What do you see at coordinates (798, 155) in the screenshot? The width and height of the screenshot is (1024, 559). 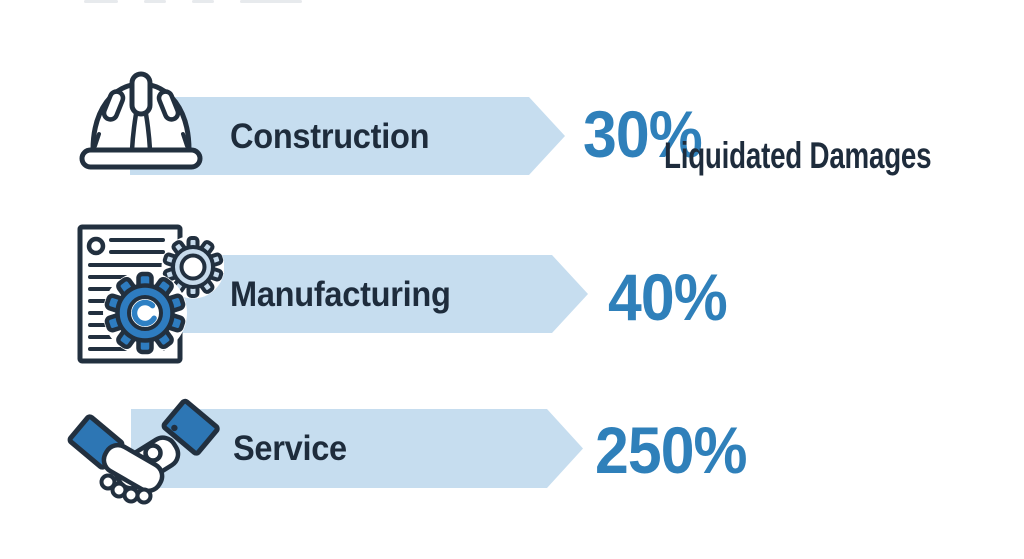 I see `liquidated-damages-label: Liquidated Damages` at bounding box center [798, 155].